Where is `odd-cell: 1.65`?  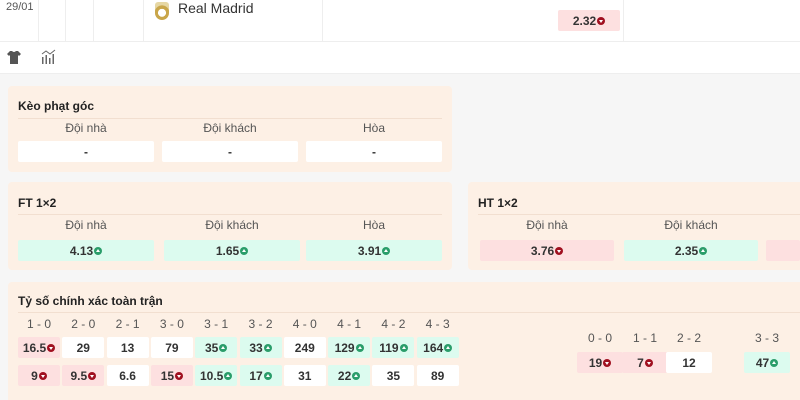
odd-cell: 1.65 is located at coordinates (232, 250).